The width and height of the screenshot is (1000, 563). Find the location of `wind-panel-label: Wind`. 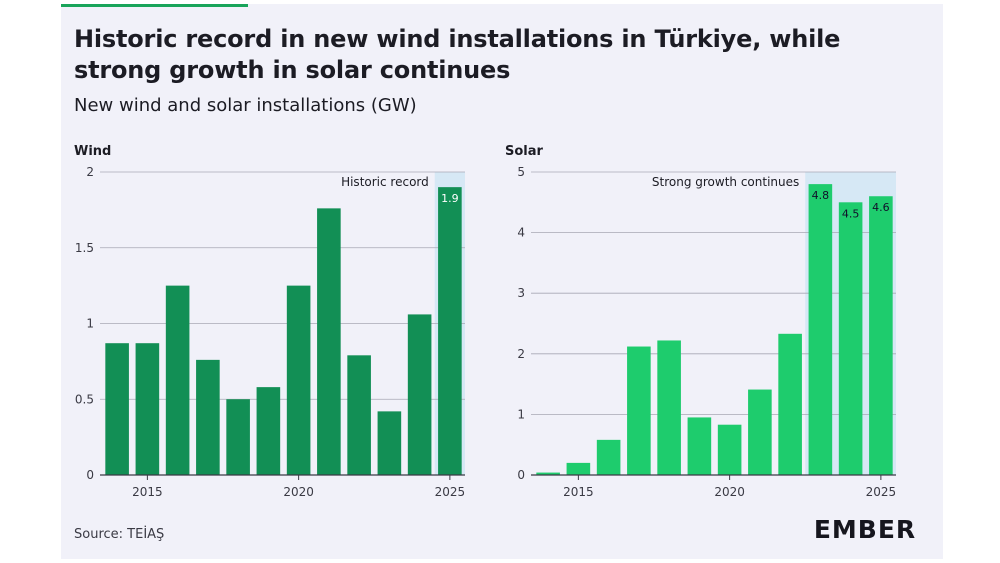

wind-panel-label: Wind is located at coordinates (93, 151).